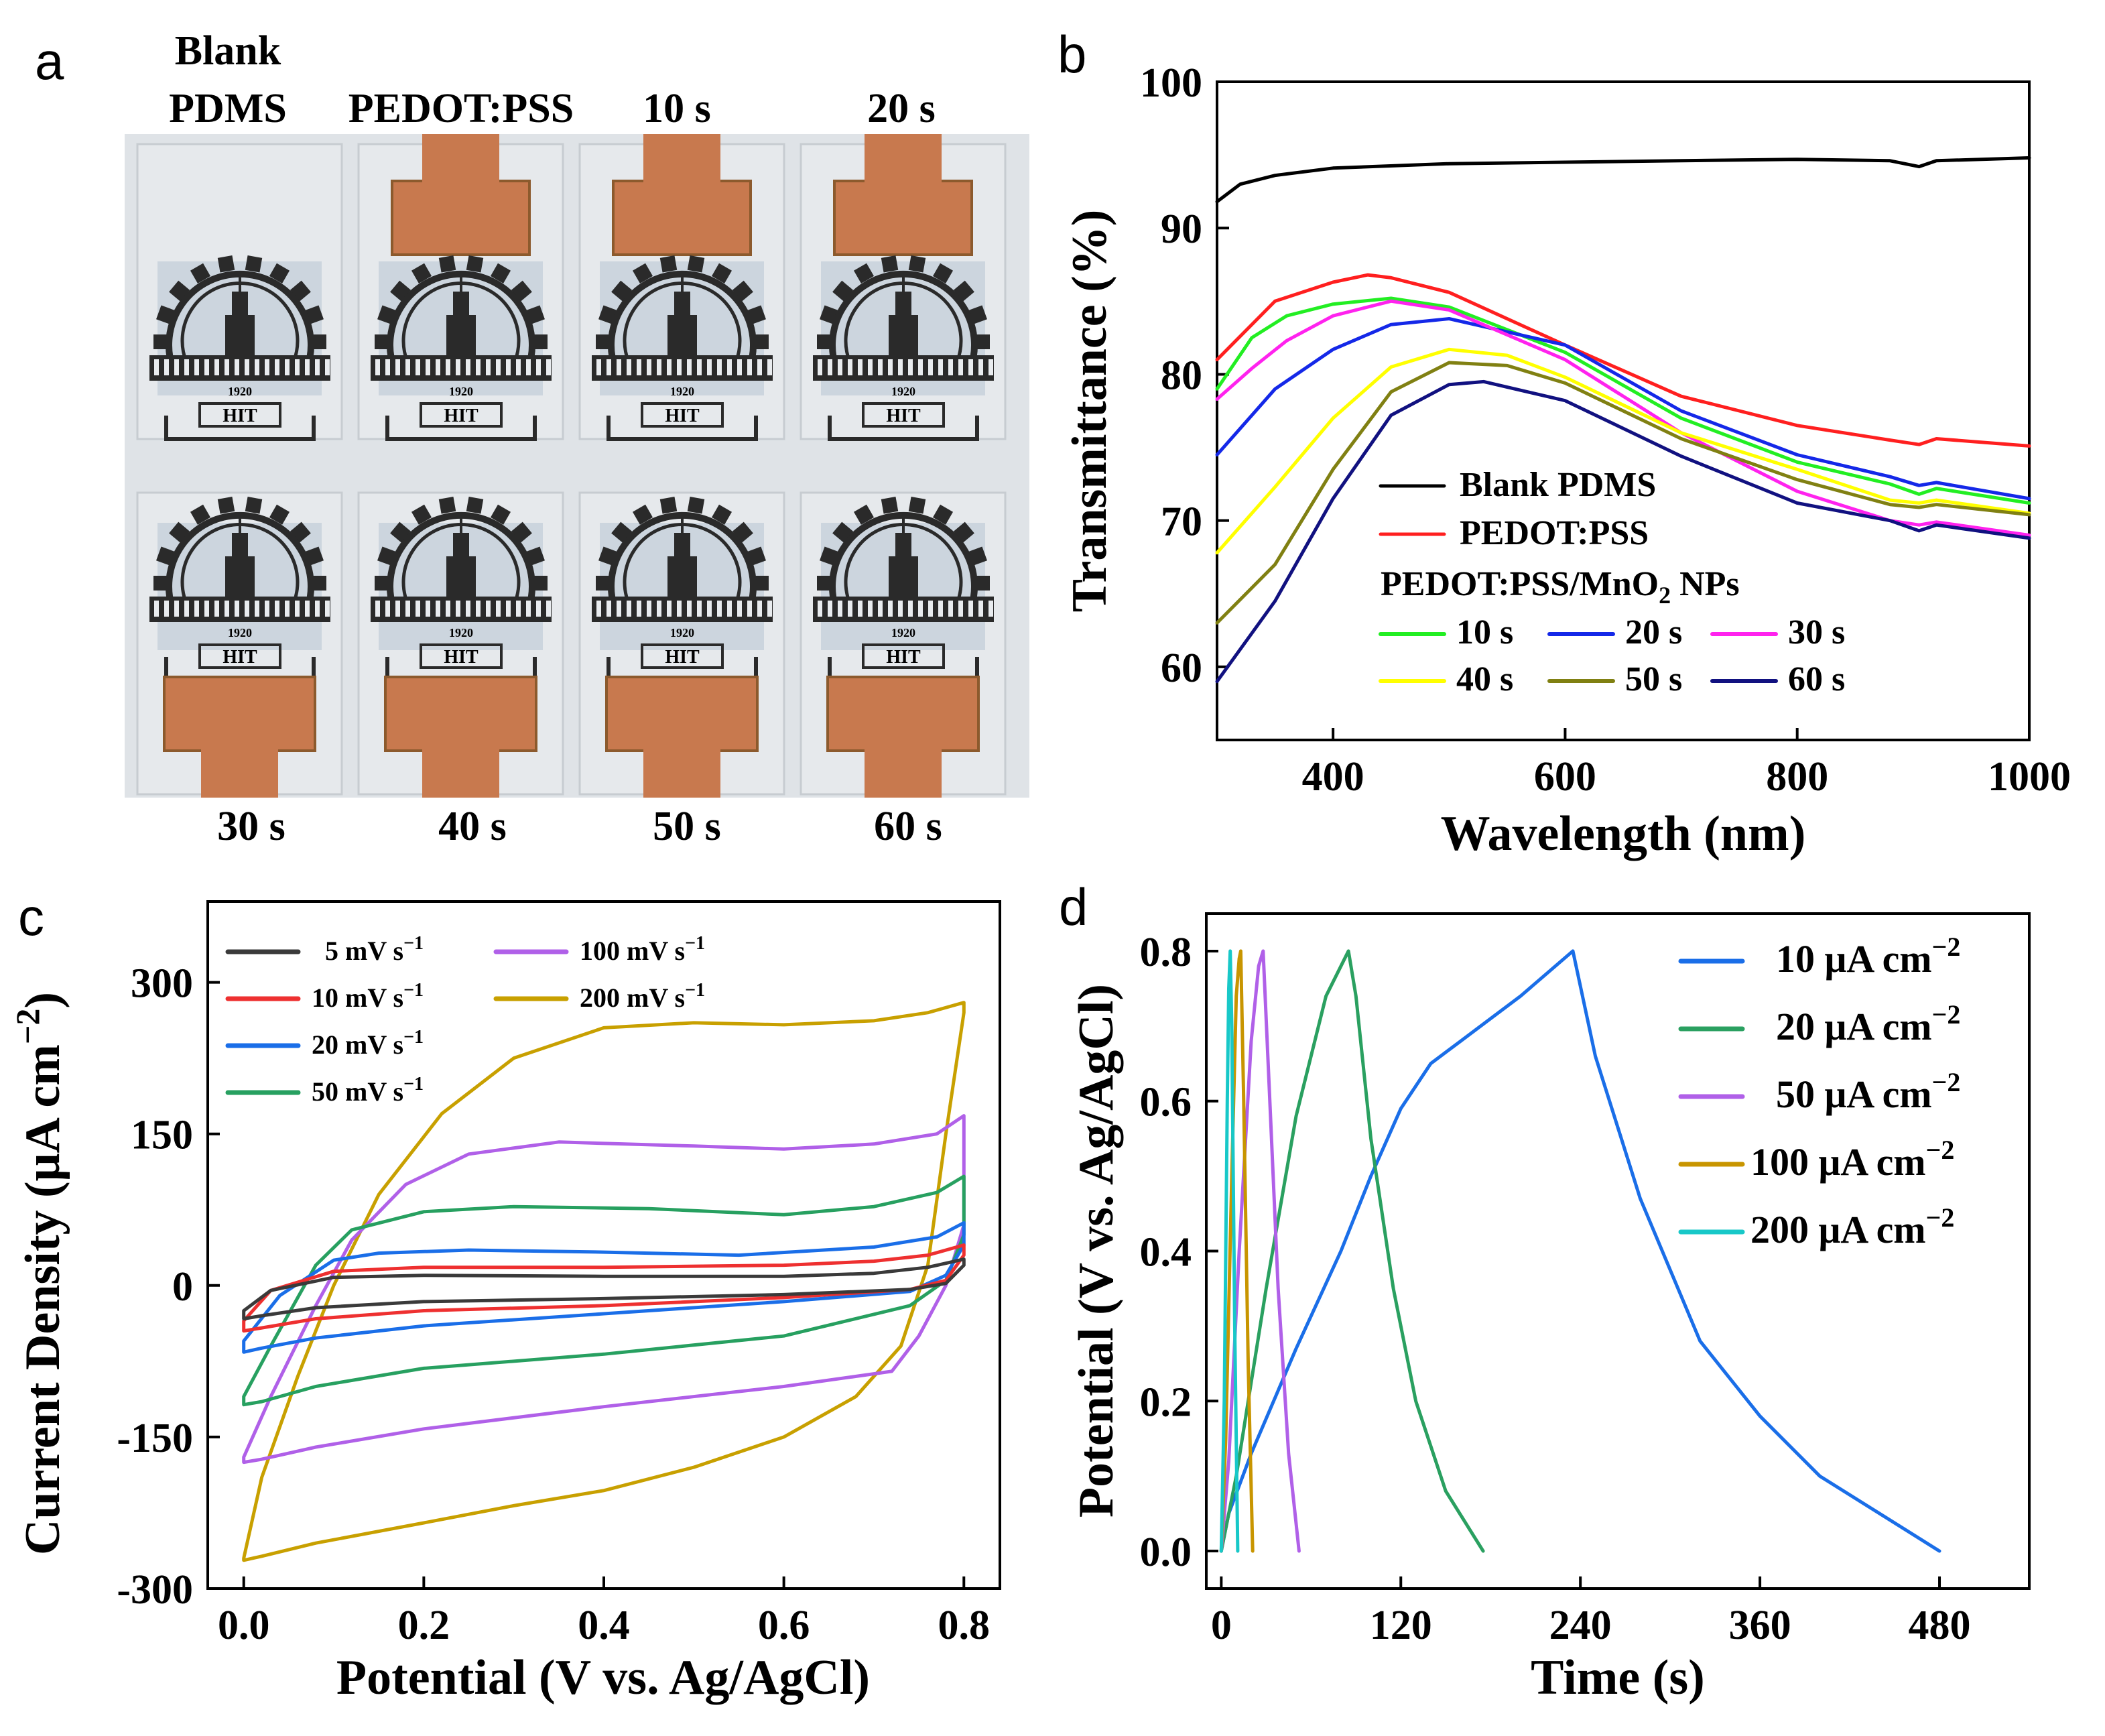 Image resolution: width=2105 pixels, height=1736 pixels. Describe the element at coordinates (1166, 1402) in the screenshot. I see `y-tick-label-d: 0.2` at that location.